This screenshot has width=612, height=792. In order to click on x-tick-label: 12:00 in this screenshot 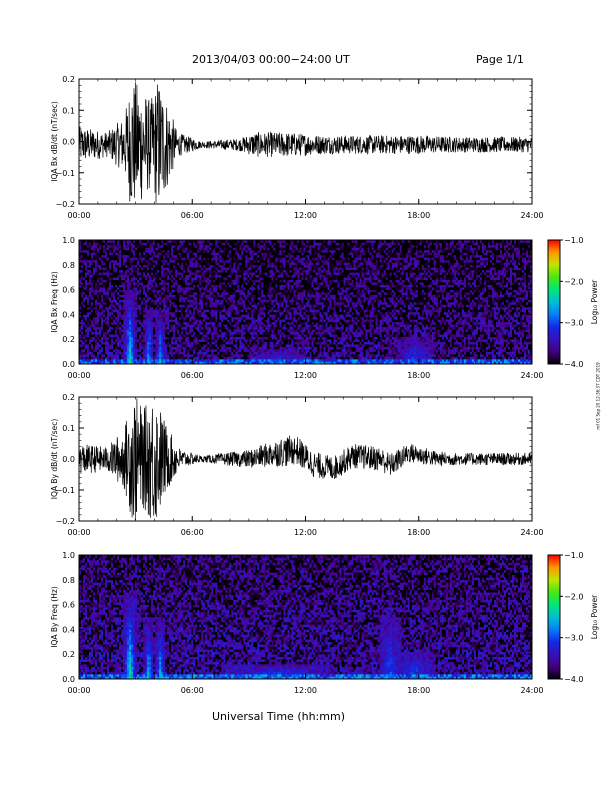, I will do `click(305, 215)`.